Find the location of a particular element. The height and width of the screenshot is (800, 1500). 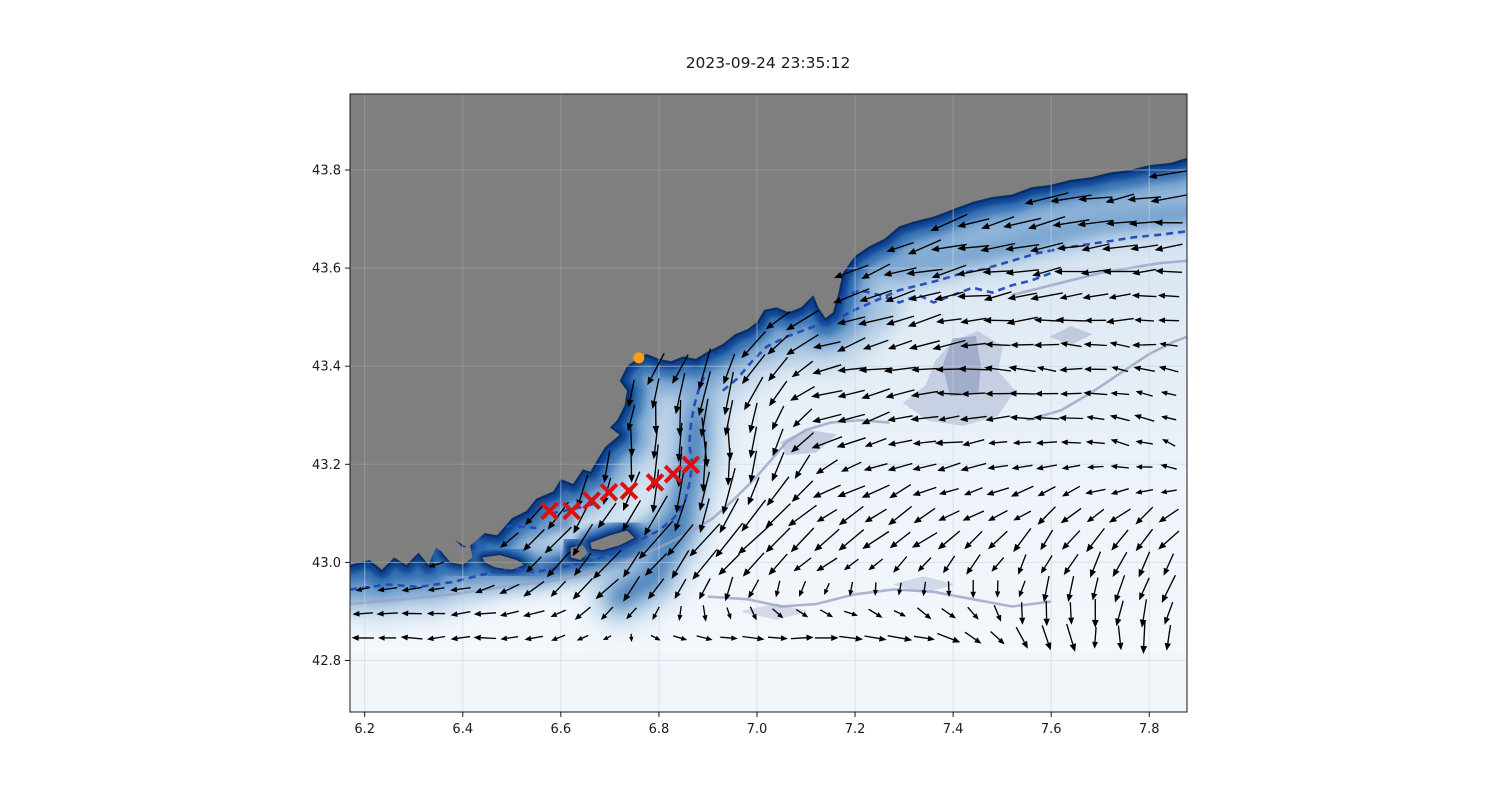

release-point-dot is located at coordinates (639, 358).